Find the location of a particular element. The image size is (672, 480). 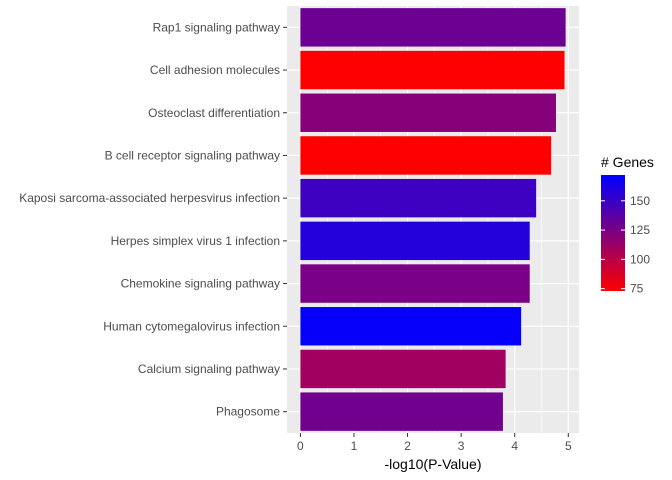

category-label: Phagosome is located at coordinates (248, 412).